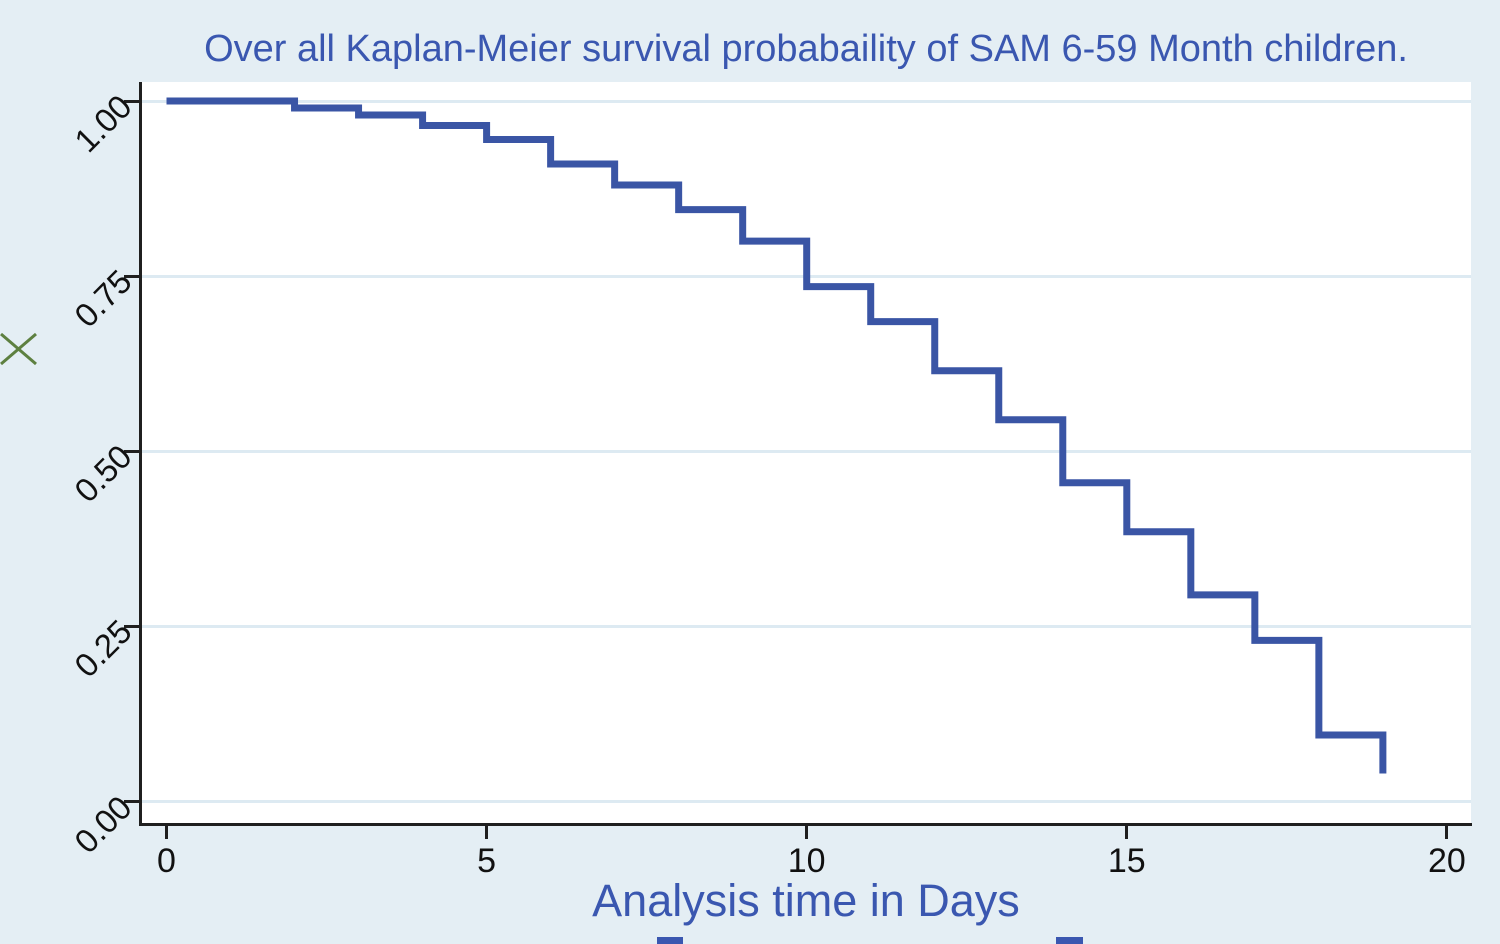 The height and width of the screenshot is (944, 1500). I want to click on x-tick-label: 0, so click(166, 861).